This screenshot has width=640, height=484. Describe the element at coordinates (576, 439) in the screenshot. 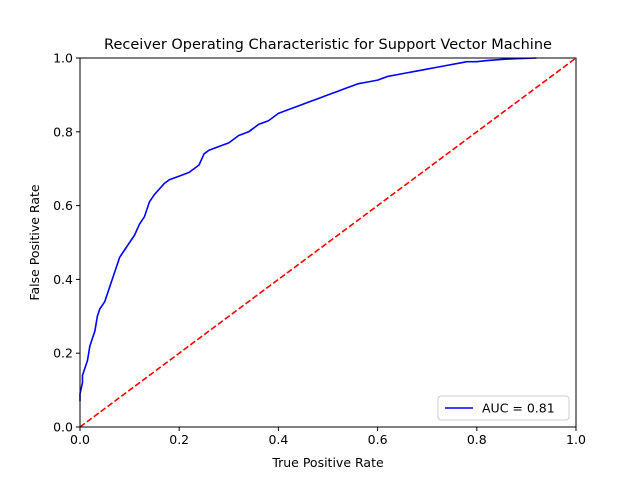

I see `x-tick-label: 1.0` at that location.